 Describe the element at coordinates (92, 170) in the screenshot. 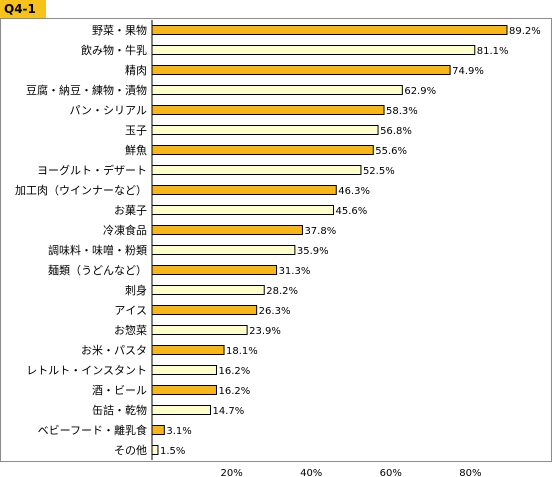

I see `category-label: ヨーグルト・デザート` at that location.